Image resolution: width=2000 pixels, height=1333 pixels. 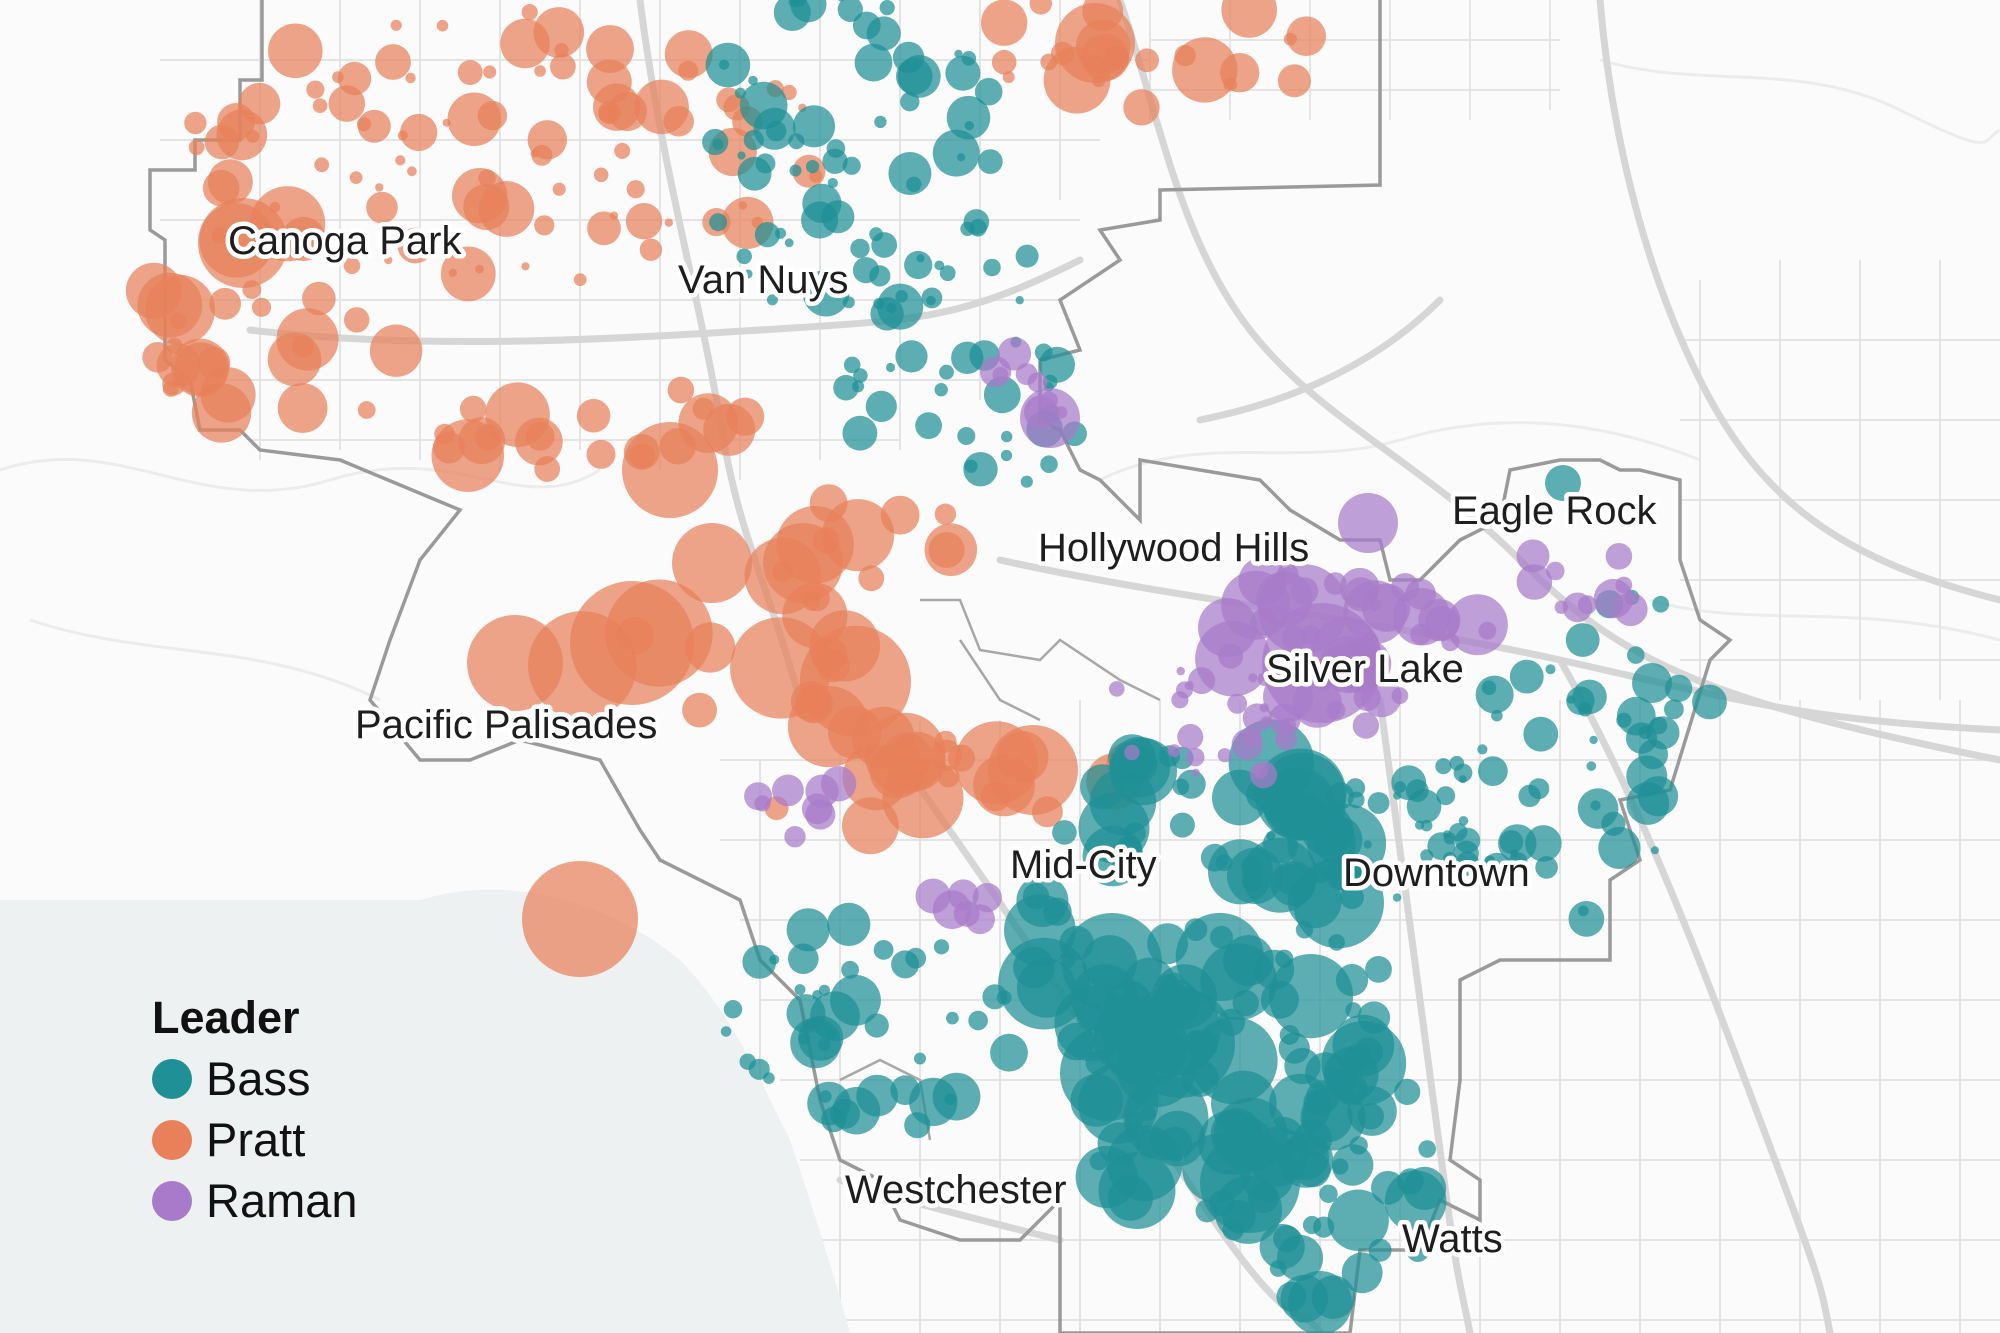 I want to click on place-label-hollywood-hills: Hollywood Hills, so click(x=1173, y=548).